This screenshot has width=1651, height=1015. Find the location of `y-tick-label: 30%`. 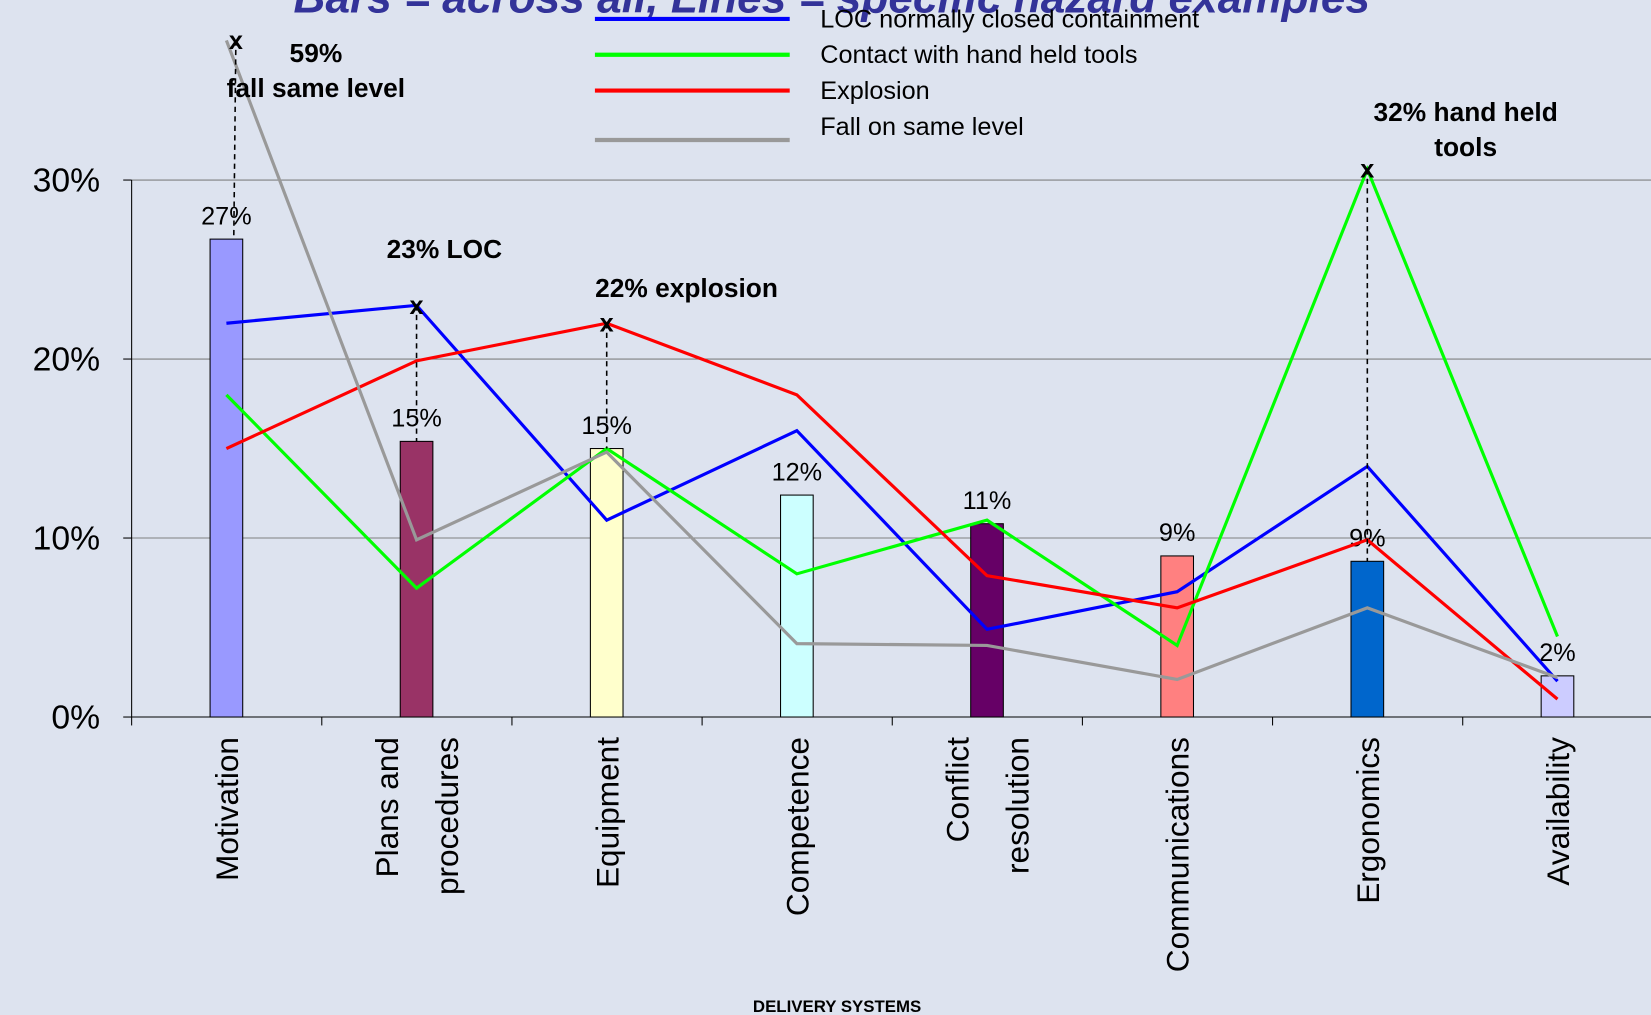

y-tick-label: 30% is located at coordinates (66, 181).